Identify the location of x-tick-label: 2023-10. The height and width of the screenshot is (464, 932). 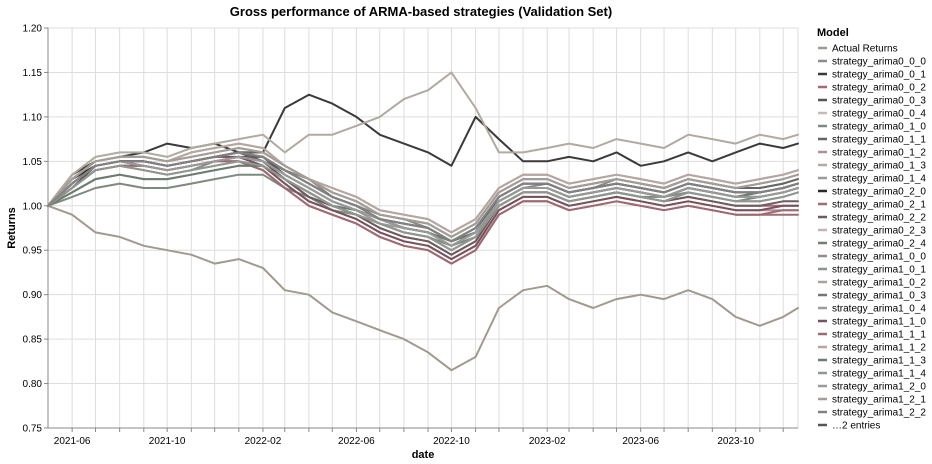
(735, 441).